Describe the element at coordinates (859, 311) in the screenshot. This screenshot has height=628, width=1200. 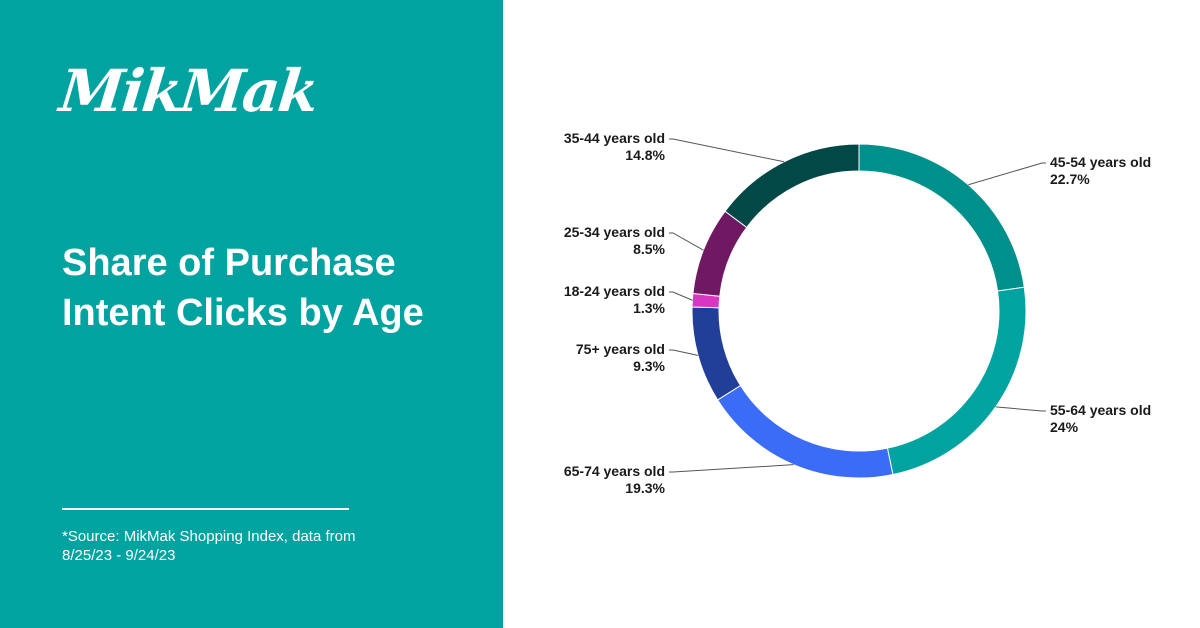
I see `chart-slices` at that location.